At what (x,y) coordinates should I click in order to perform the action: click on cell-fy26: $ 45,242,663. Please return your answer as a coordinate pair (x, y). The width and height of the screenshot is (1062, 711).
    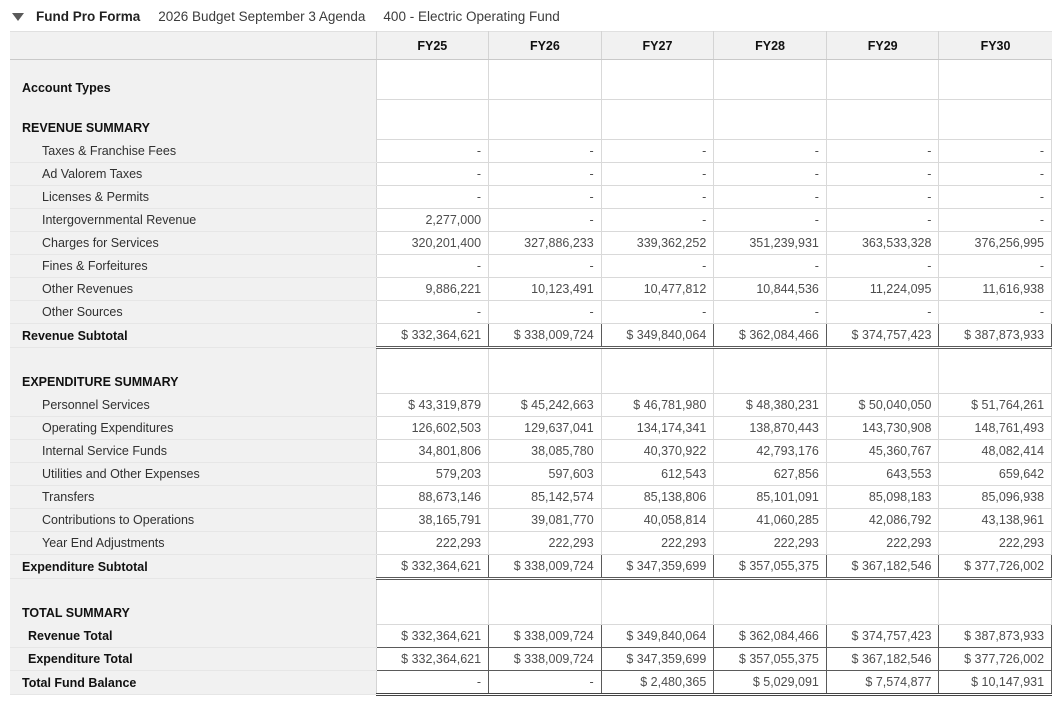
    Looking at the image, I should click on (545, 405).